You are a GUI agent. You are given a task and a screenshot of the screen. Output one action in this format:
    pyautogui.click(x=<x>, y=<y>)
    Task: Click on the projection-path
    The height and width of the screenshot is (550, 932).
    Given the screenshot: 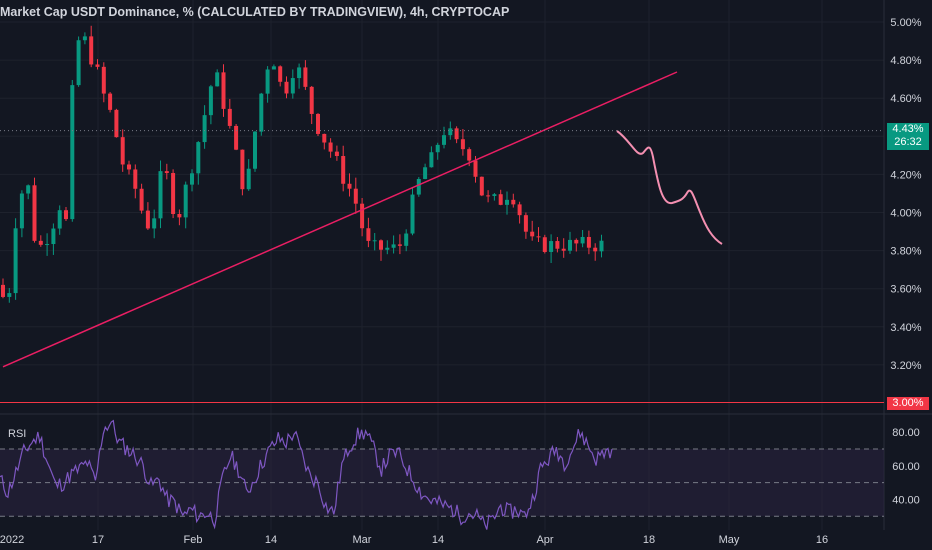 What is the action you would take?
    pyautogui.click(x=669, y=187)
    